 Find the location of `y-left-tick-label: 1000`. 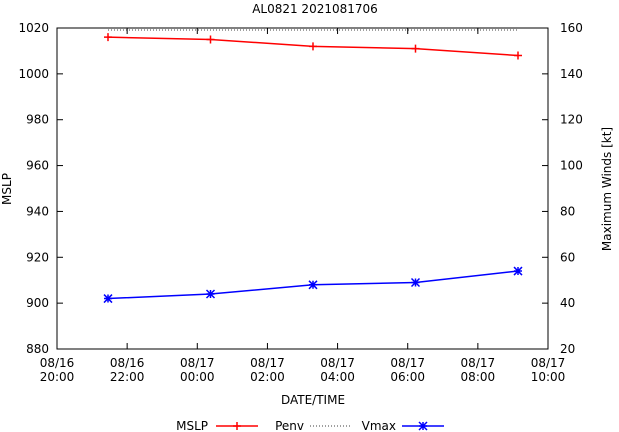

y-left-tick-label: 1000 is located at coordinates (33, 74).